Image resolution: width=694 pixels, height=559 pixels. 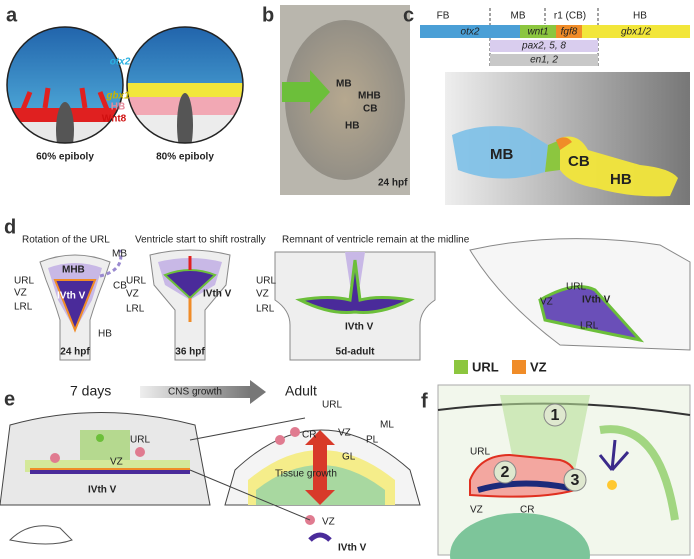 What do you see at coordinates (387, 425) in the screenshot?
I see `label: ML` at bounding box center [387, 425].